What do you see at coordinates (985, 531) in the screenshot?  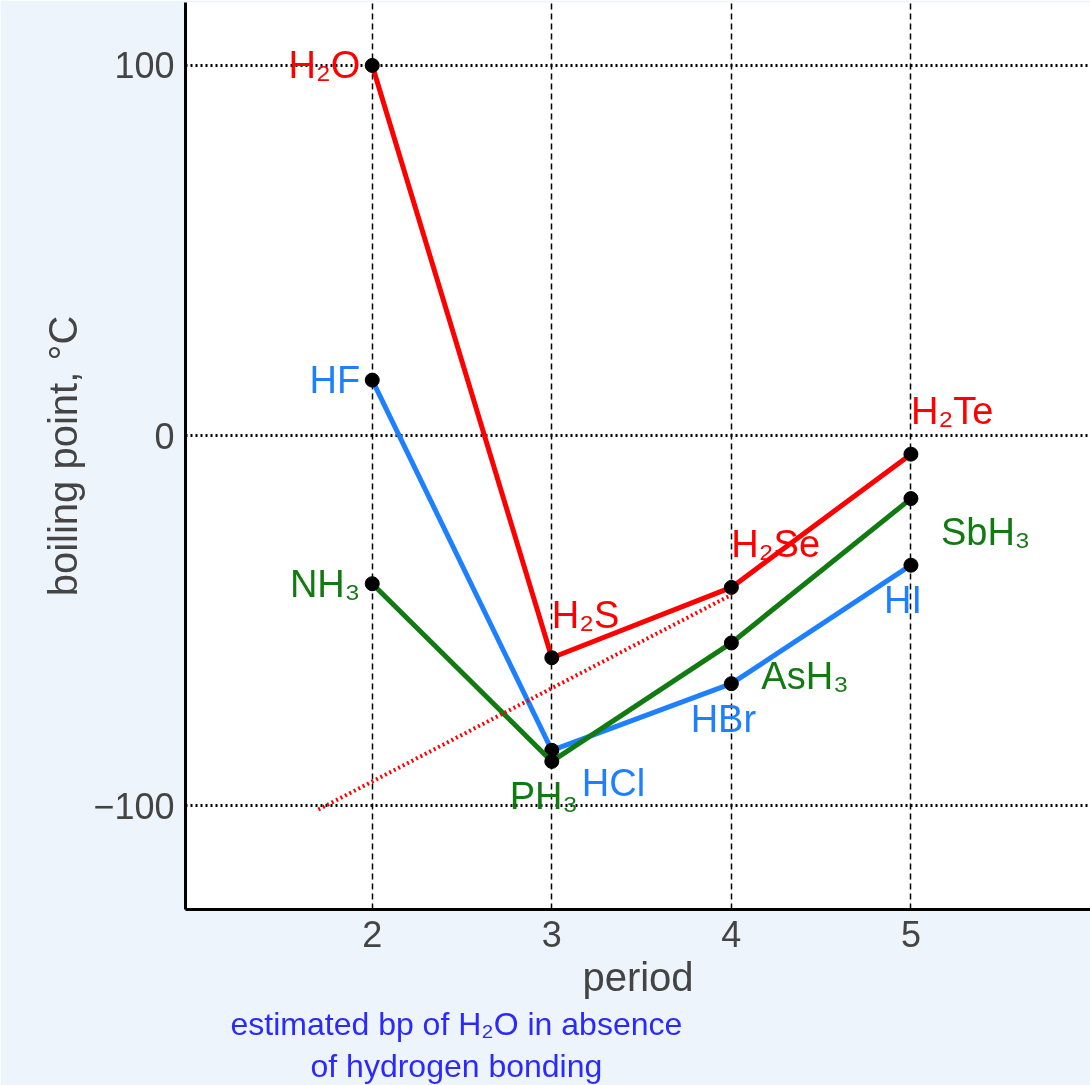 I see `annotation: SbH₃` at bounding box center [985, 531].